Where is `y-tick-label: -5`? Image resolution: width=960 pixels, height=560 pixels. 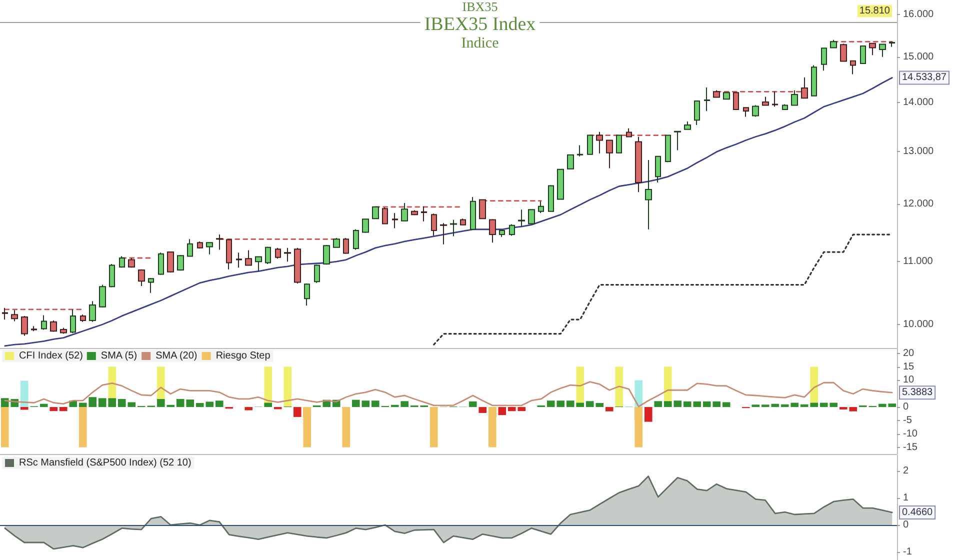 y-tick-label: -5 is located at coordinates (907, 420).